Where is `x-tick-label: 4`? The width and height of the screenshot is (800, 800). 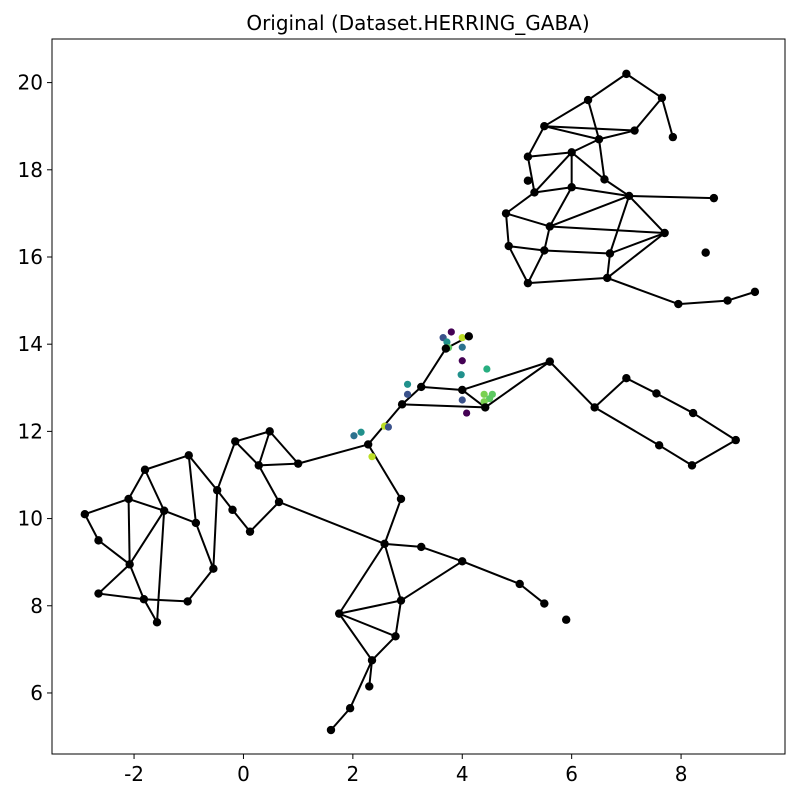 x-tick-label: 4 is located at coordinates (462, 774).